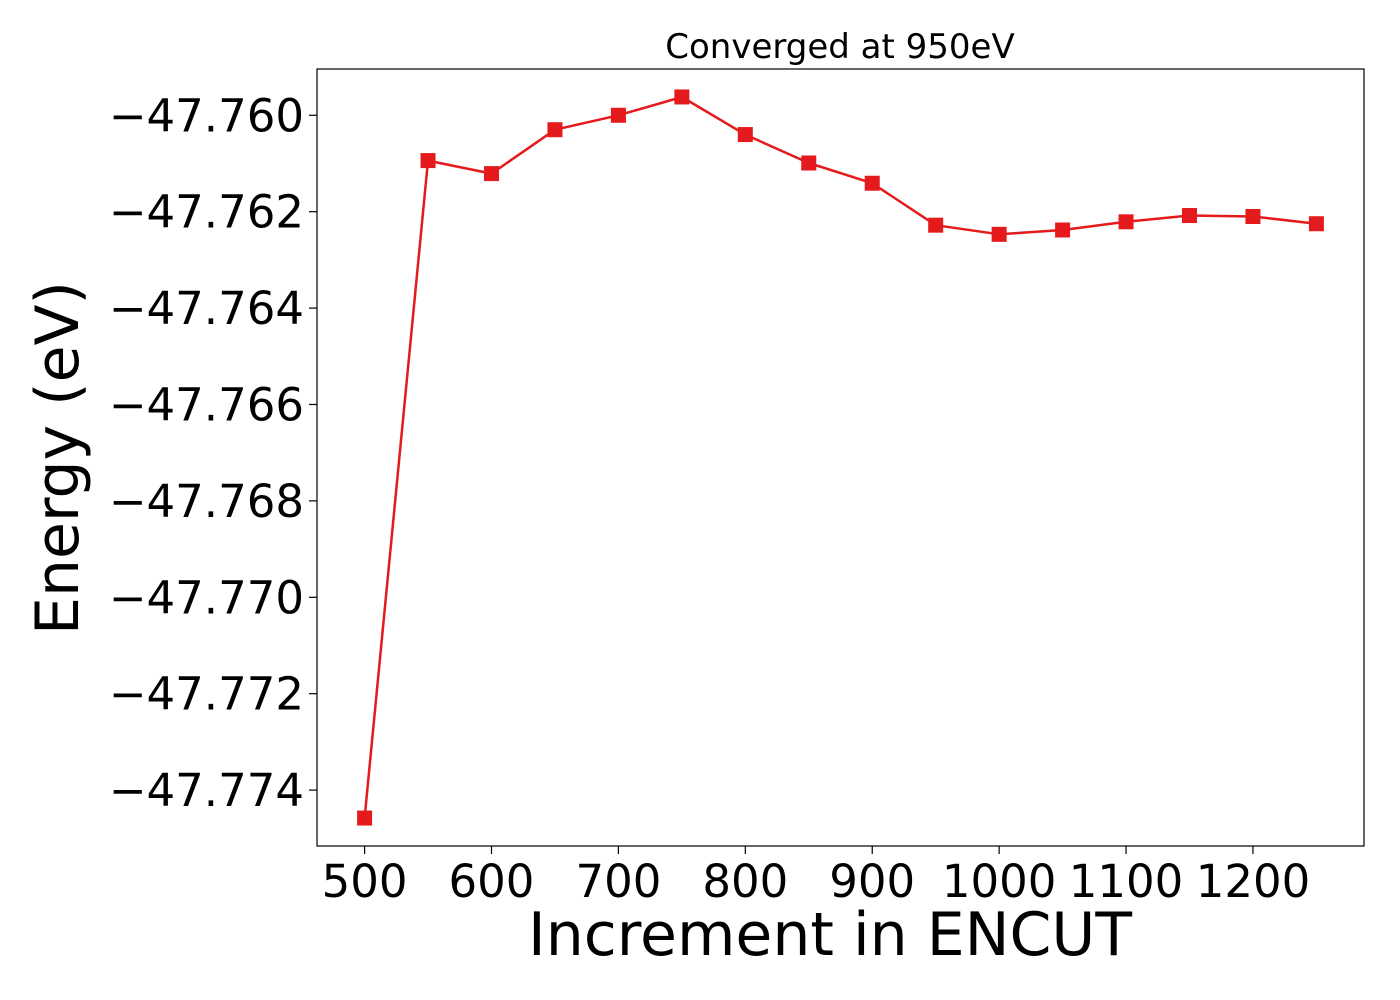 The width and height of the screenshot is (1400, 1000). Describe the element at coordinates (206, 790) in the screenshot. I see `y-tick-label: −47.774` at that location.